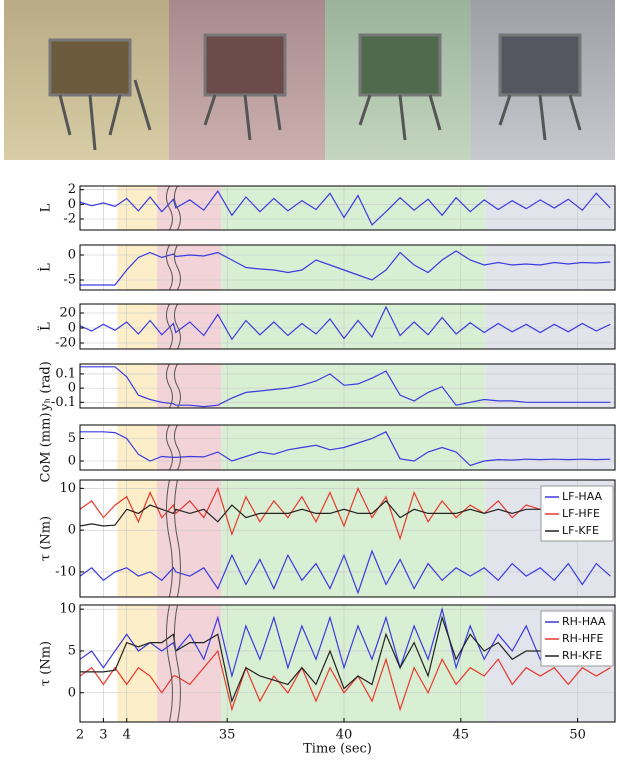  I want to click on y-tick-label: 0.1, so click(65, 373).